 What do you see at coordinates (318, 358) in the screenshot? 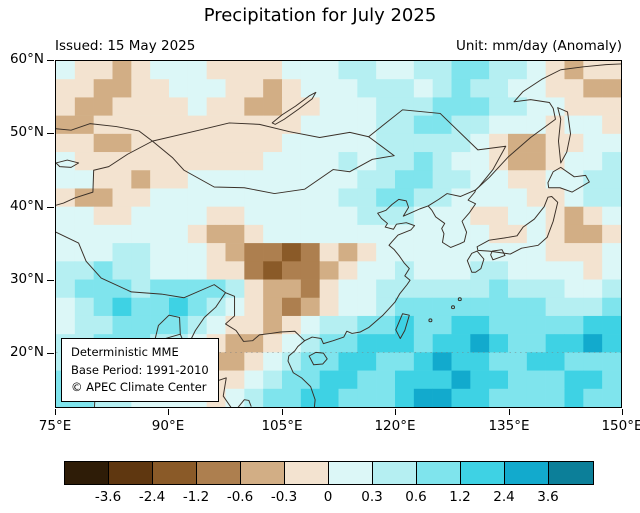
I see `coastline-hainan` at bounding box center [318, 358].